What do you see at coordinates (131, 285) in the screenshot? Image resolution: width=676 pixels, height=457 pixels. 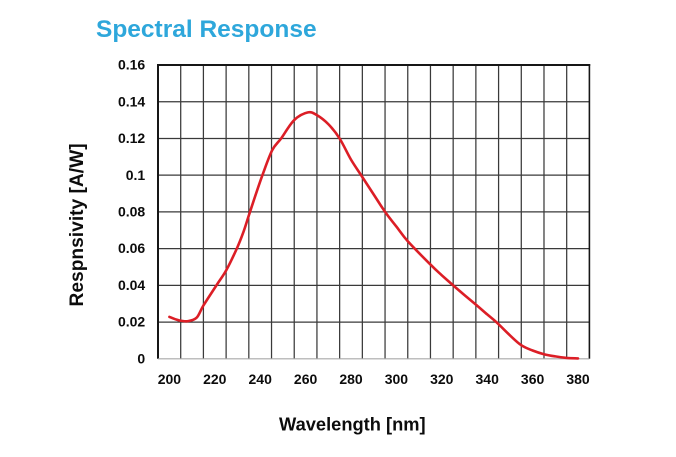 I see `svg-text: 0.04` at bounding box center [131, 285].